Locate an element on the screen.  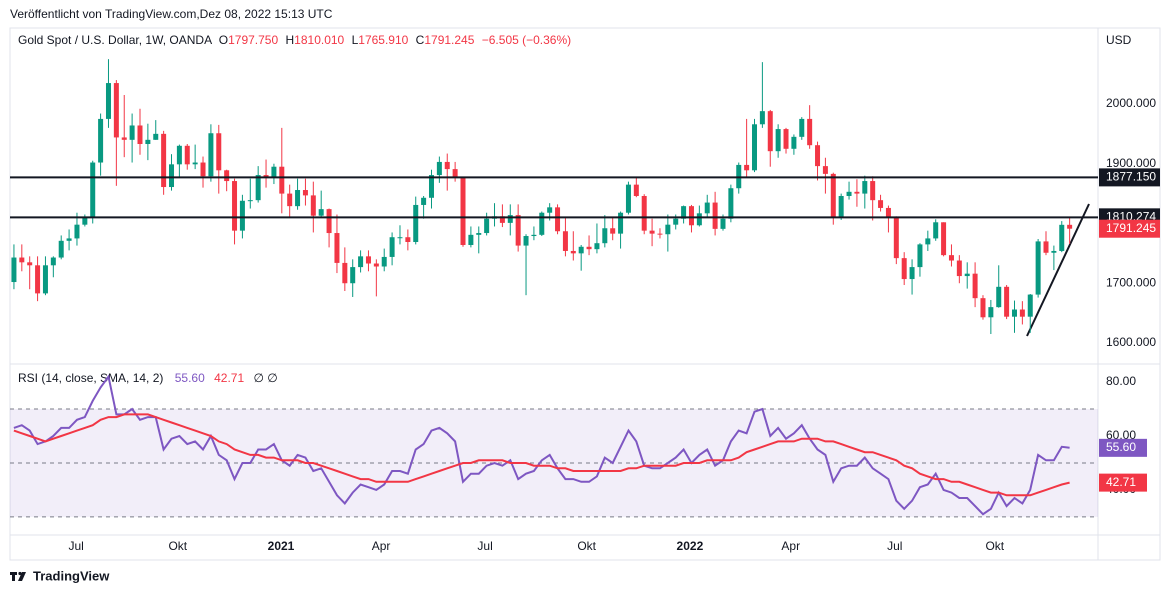
ohlc-value: 1810.010 is located at coordinates (319, 40).